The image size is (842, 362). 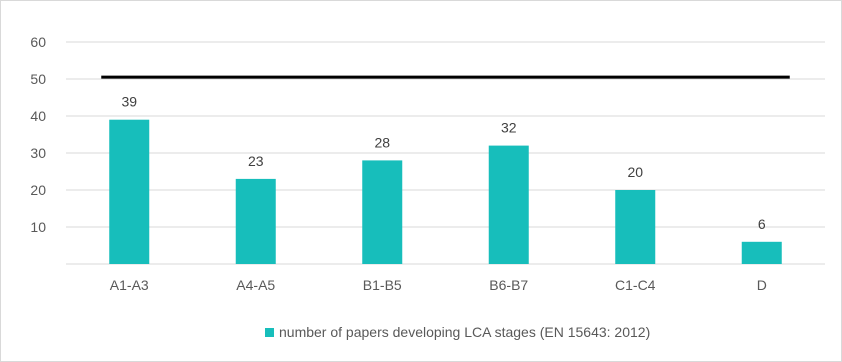 I want to click on x-tick-label: A1-A3, so click(x=129, y=285).